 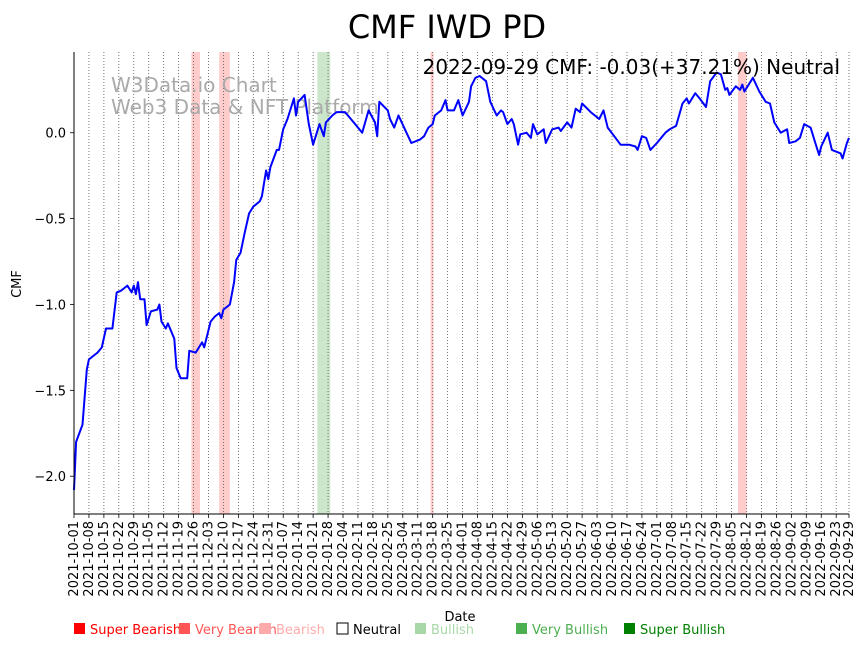 What do you see at coordinates (582, 559) in the screenshot?
I see `x-tick-label: 2022-05-27` at bounding box center [582, 559].